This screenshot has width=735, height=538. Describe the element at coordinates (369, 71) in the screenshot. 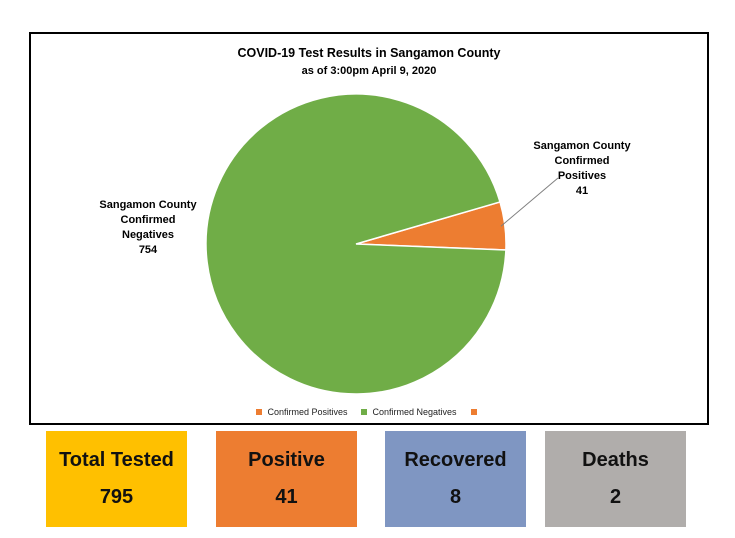

I see `chart-subtitle: as of 3:00pm April 9, 2020` at that location.